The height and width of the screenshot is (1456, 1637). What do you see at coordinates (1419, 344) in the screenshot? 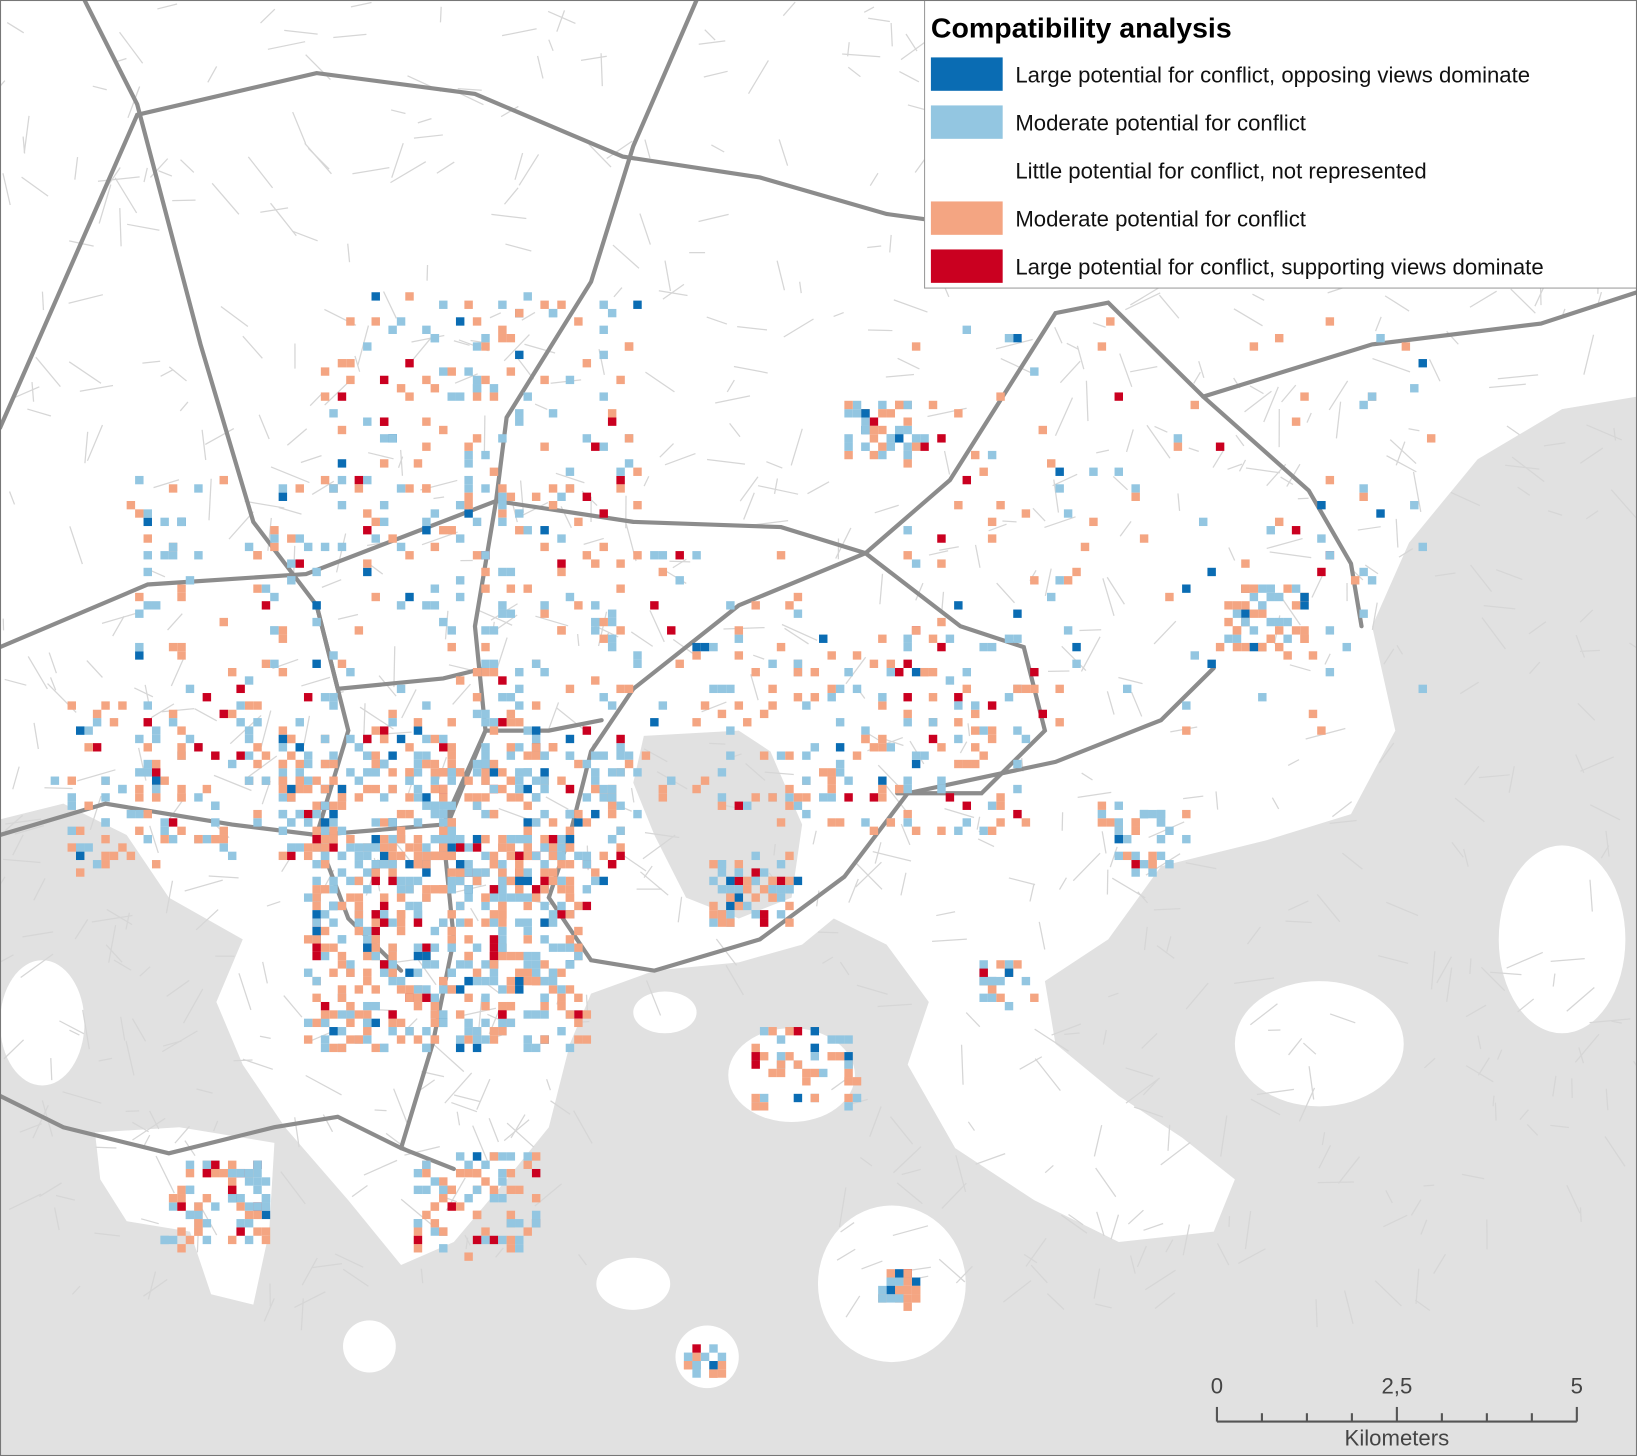
I see `road` at bounding box center [1419, 344].